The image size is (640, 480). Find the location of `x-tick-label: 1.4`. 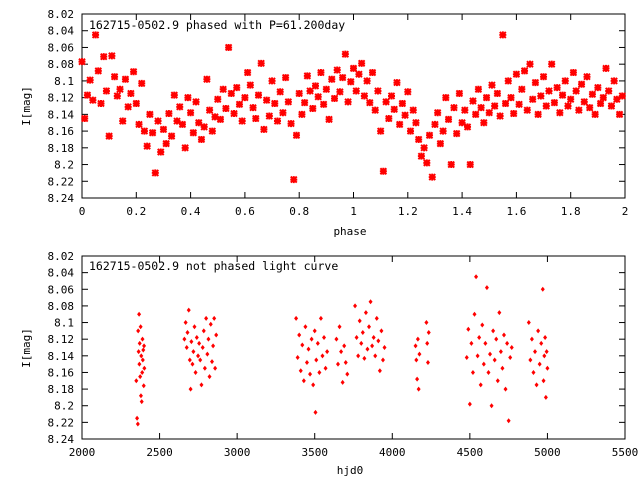

x-tick-label: 1.4 is located at coordinates (462, 211).